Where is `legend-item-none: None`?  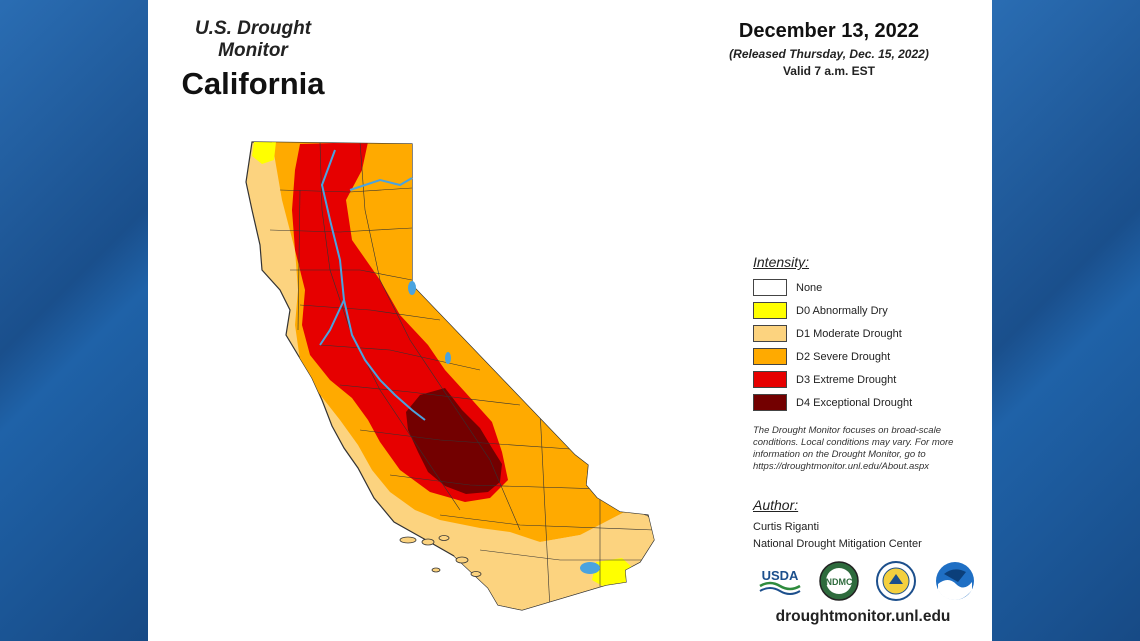 legend-item-none: None is located at coordinates (873, 287).